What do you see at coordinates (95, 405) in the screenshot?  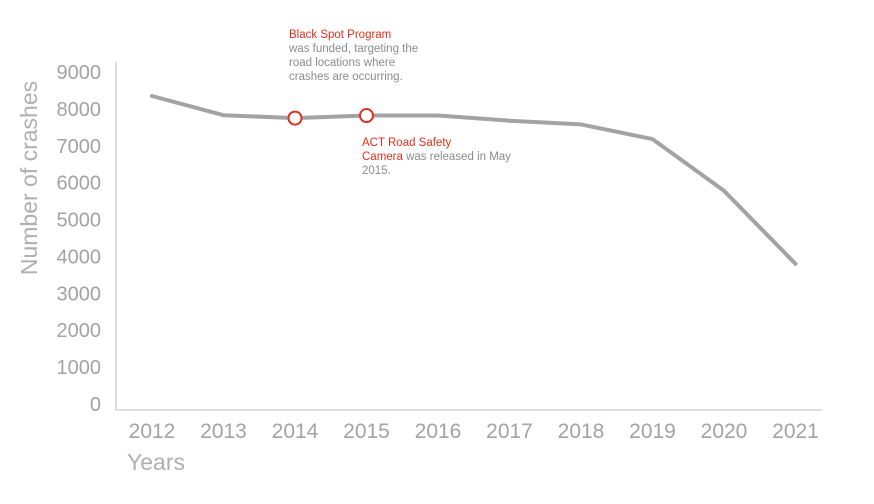 I see `y-tick-label: 0` at bounding box center [95, 405].